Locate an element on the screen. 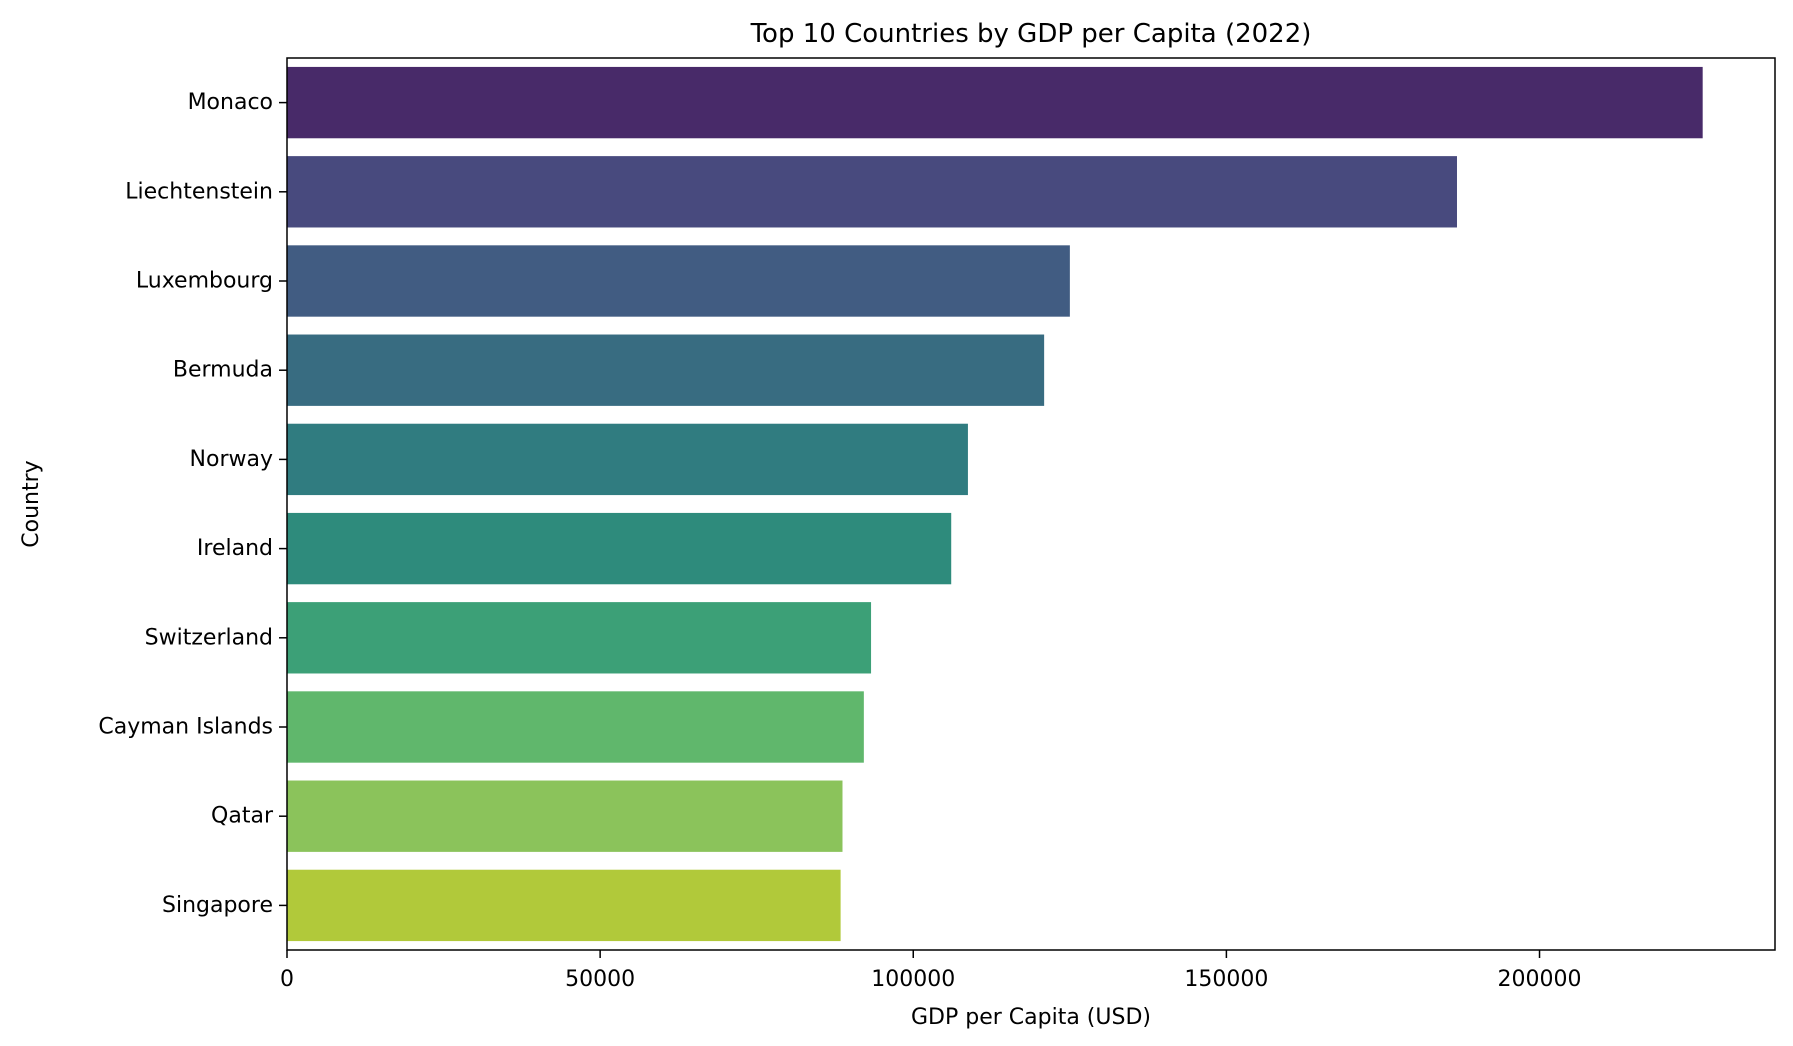 This screenshot has height=1046, width=1793. x-tick-label-150000: 150000 is located at coordinates (1226, 979).